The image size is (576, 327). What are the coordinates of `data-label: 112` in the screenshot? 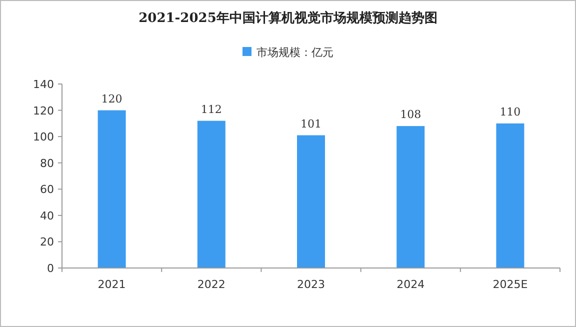 It's located at (211, 109).